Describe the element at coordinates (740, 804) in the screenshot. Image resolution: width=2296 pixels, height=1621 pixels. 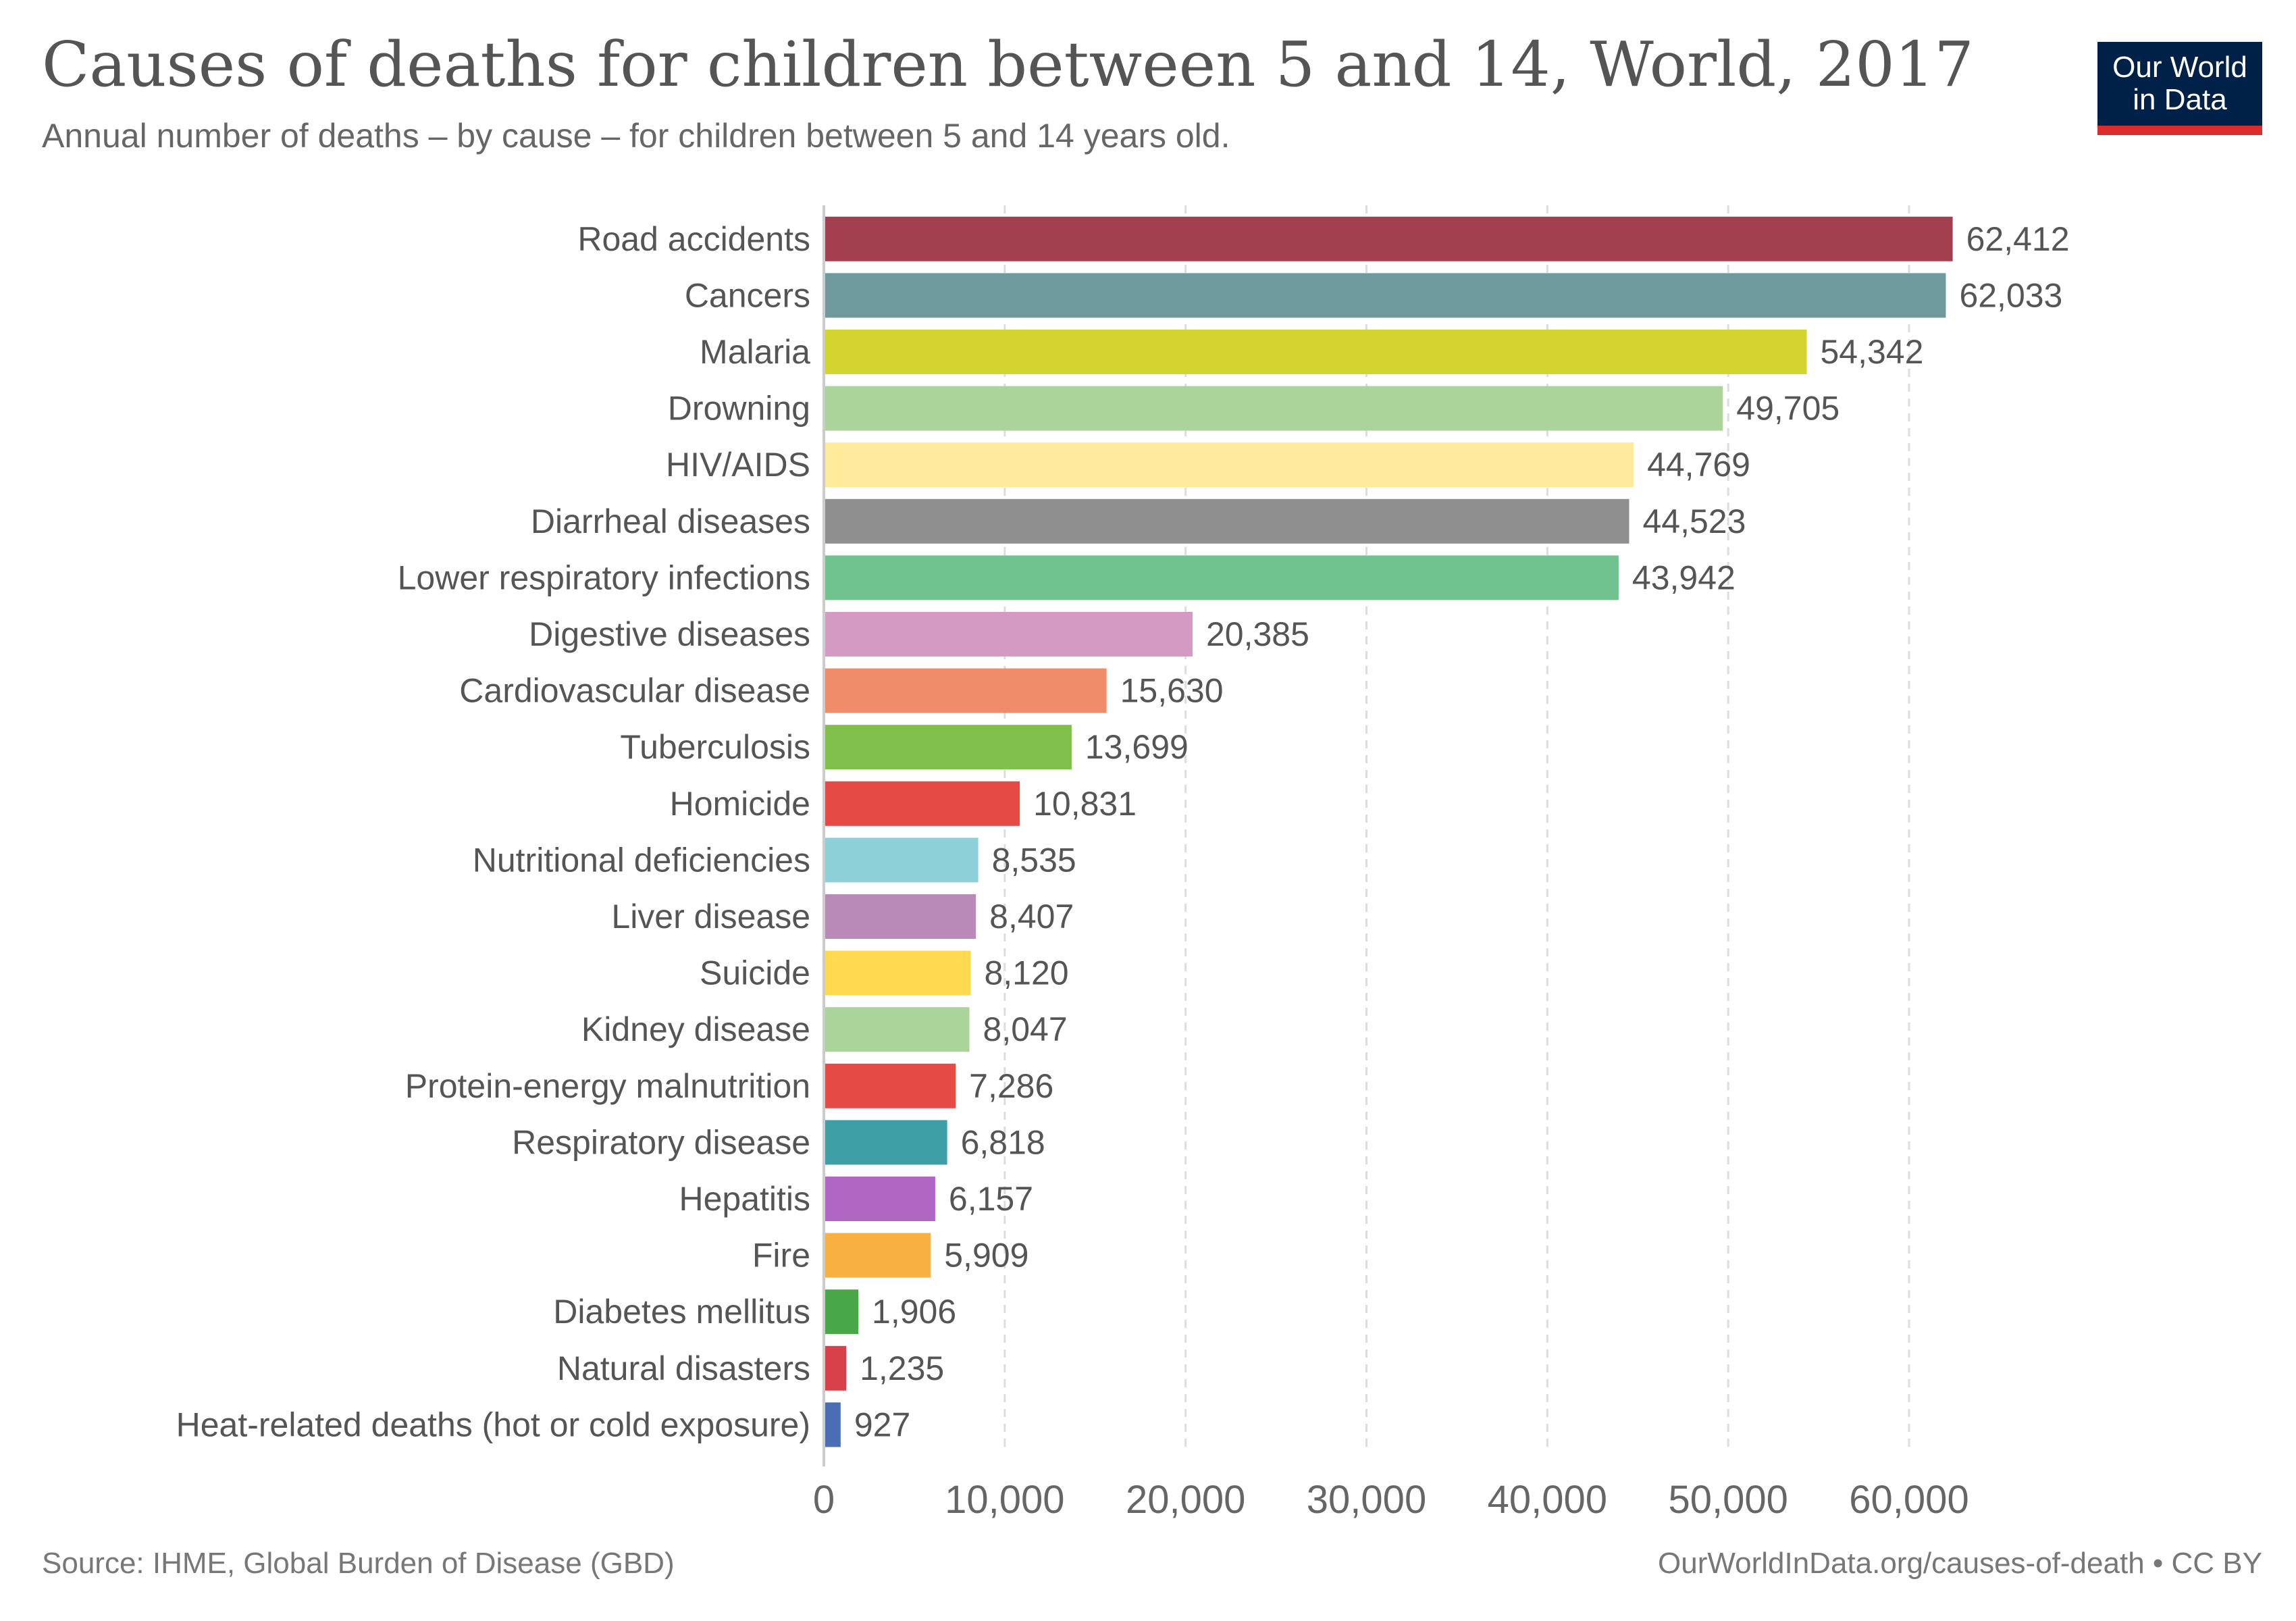
I see `category-label: Homicide` at that location.